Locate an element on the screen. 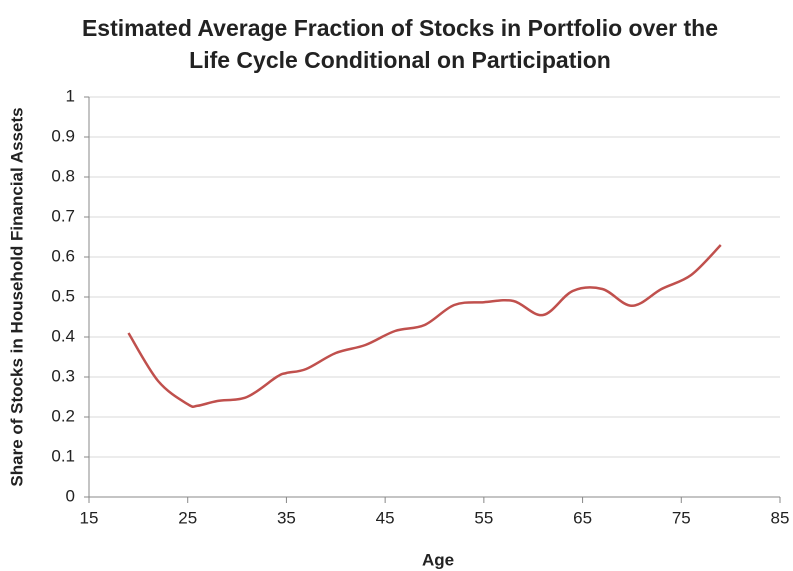 This screenshot has width=793, height=571. y-tick-label: 0.3 is located at coordinates (63, 375).